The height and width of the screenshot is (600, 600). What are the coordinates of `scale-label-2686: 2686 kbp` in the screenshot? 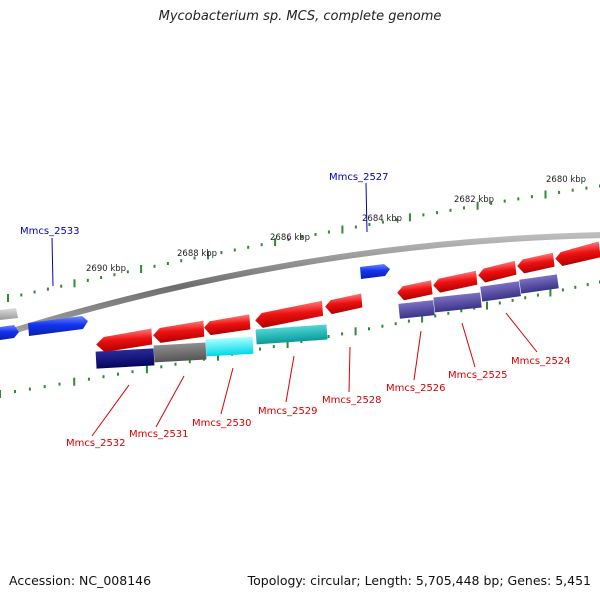 It's located at (290, 238).